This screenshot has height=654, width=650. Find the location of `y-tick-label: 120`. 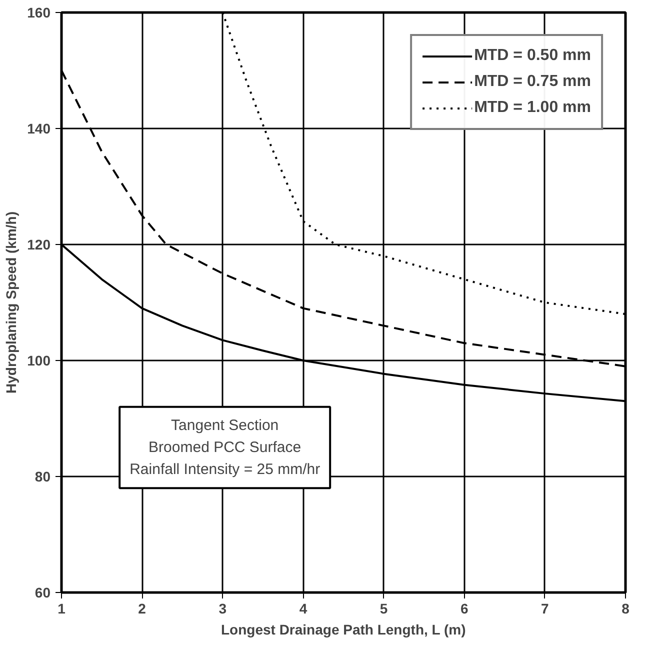

y-tick-label: 120 is located at coordinates (39, 244).